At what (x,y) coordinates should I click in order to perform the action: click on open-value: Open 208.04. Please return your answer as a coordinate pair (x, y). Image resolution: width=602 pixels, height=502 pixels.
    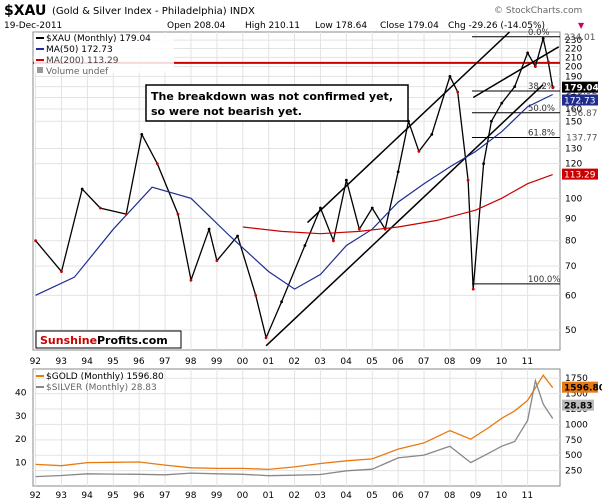
    Looking at the image, I should click on (196, 26).